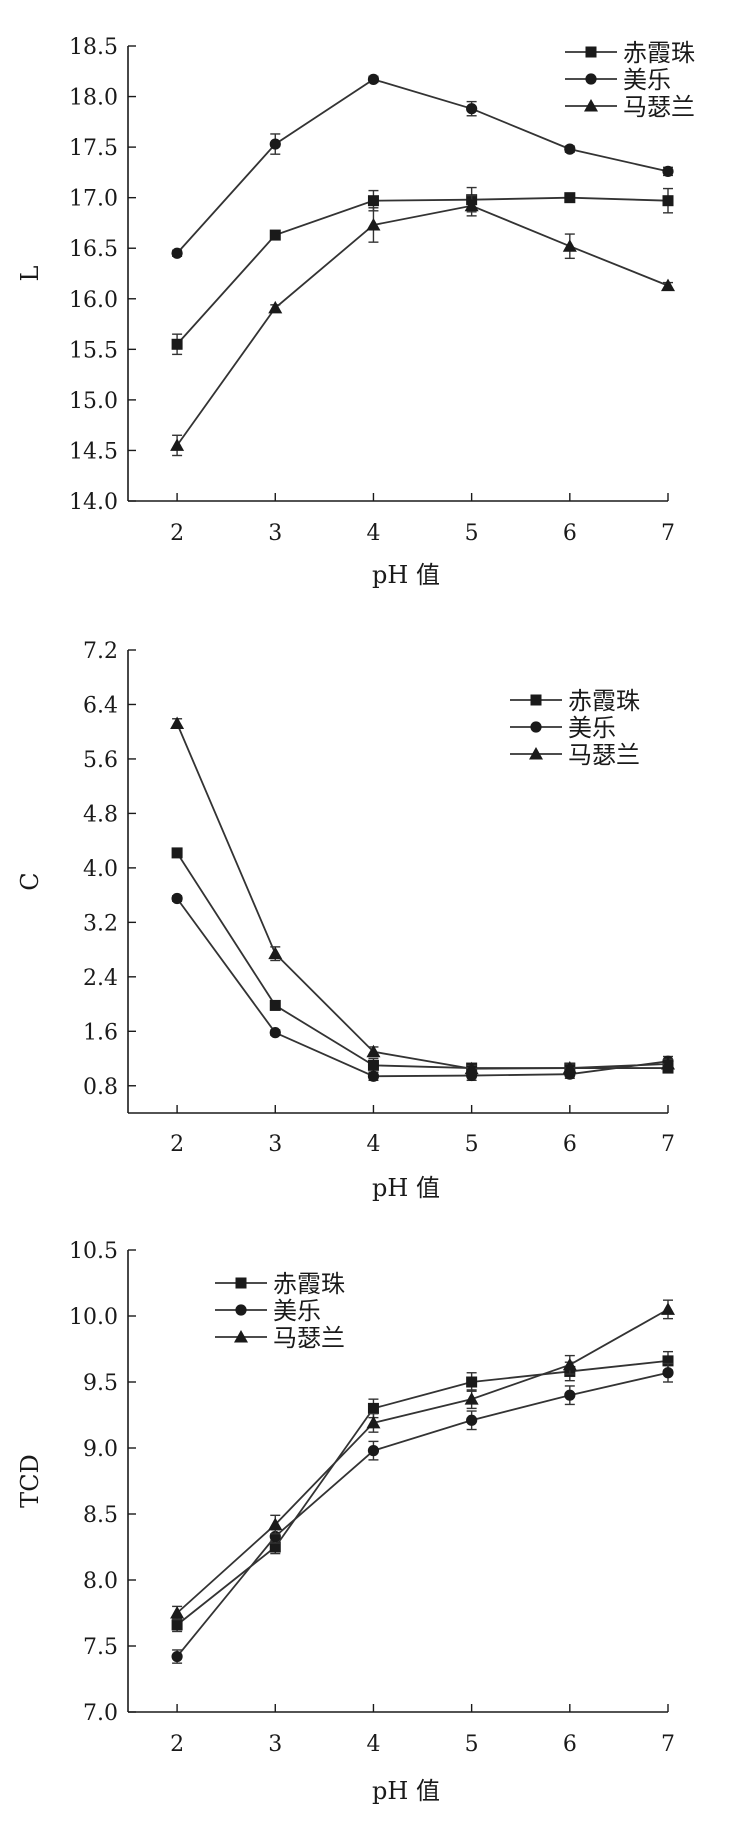 Image resolution: width=735 pixels, height=1821 pixels. I want to click on y-tick-label: 15.5, so click(93, 350).